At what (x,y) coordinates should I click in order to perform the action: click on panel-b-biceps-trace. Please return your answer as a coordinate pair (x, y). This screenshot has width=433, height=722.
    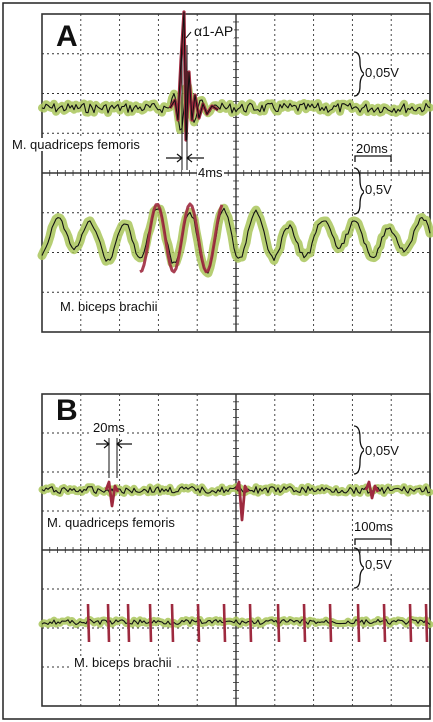
    Looking at the image, I should click on (236, 622).